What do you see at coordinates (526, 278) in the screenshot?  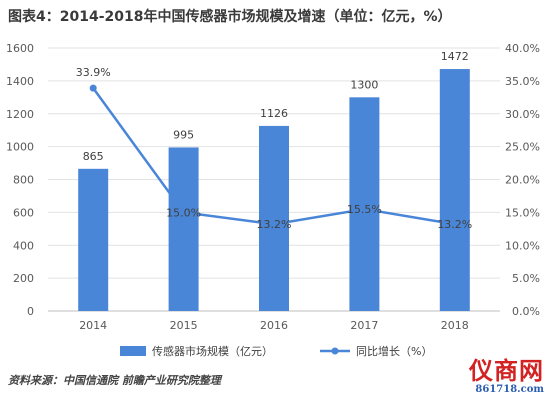 I see `y-right-tick-label: 5.0%` at bounding box center [526, 278].